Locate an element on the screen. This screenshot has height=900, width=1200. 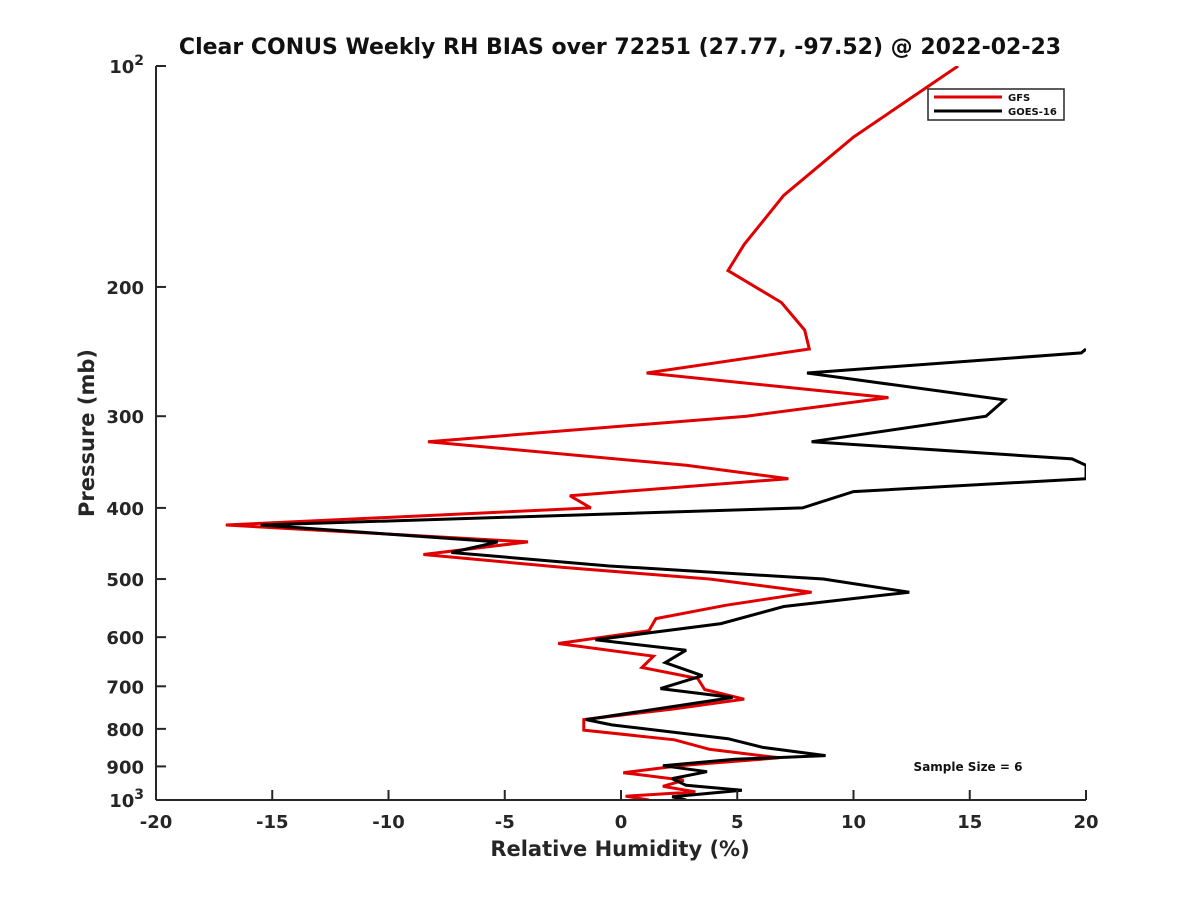
y-tick-label: 900 is located at coordinates (125, 767).